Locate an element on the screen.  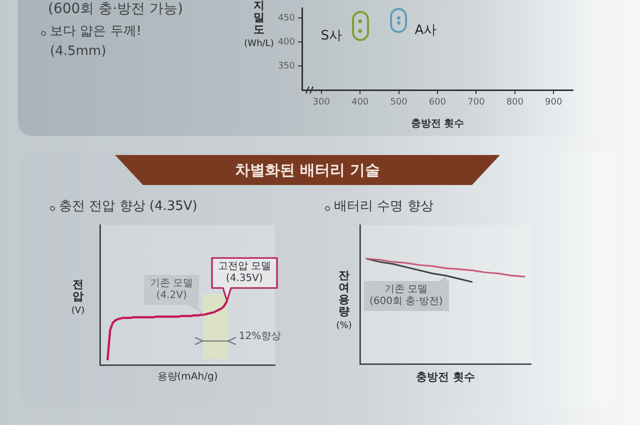
y-axis-title: 전압 (V) is located at coordinates (78, 297).